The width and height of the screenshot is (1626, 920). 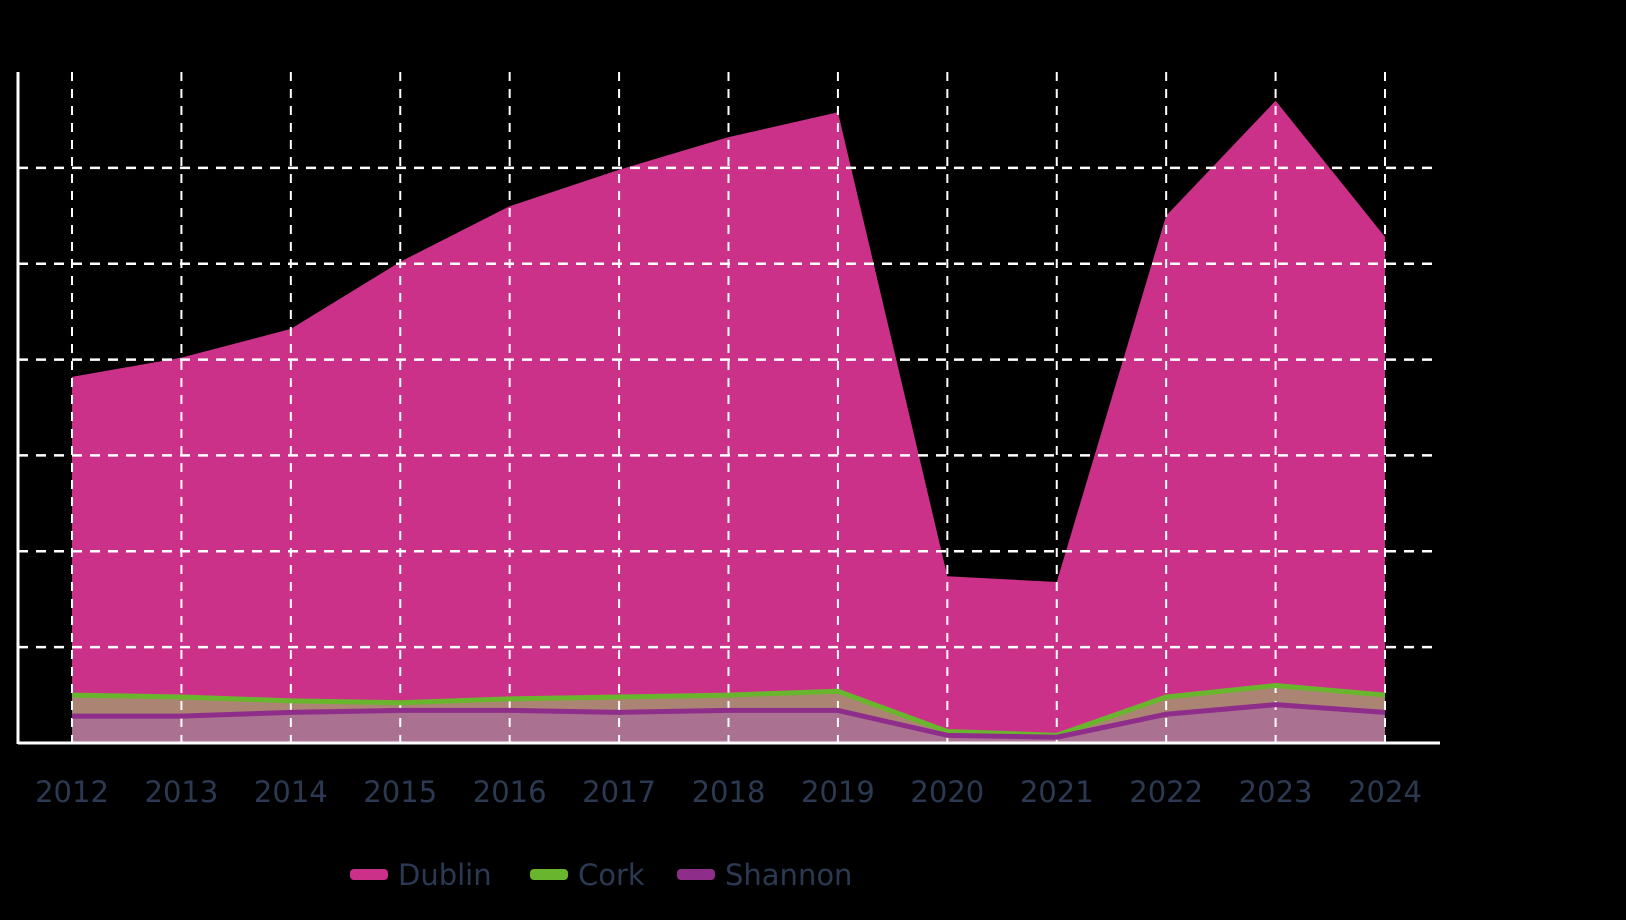 What do you see at coordinates (369, 874) in the screenshot?
I see `legend-swatch-dublin` at bounding box center [369, 874].